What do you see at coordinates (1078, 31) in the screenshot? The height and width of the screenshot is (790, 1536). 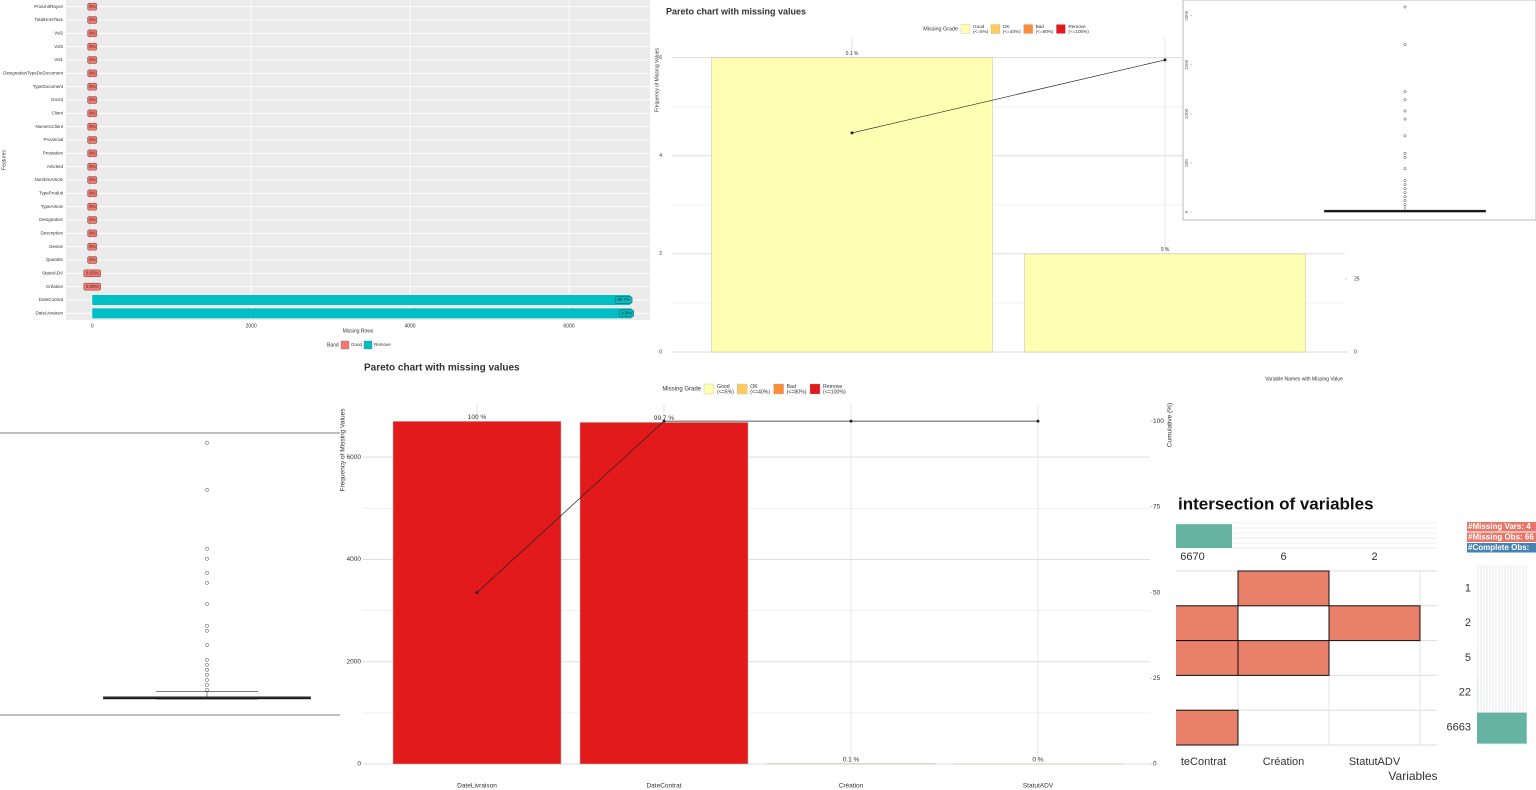 I see `legend-range: (<=100%)` at bounding box center [1078, 31].